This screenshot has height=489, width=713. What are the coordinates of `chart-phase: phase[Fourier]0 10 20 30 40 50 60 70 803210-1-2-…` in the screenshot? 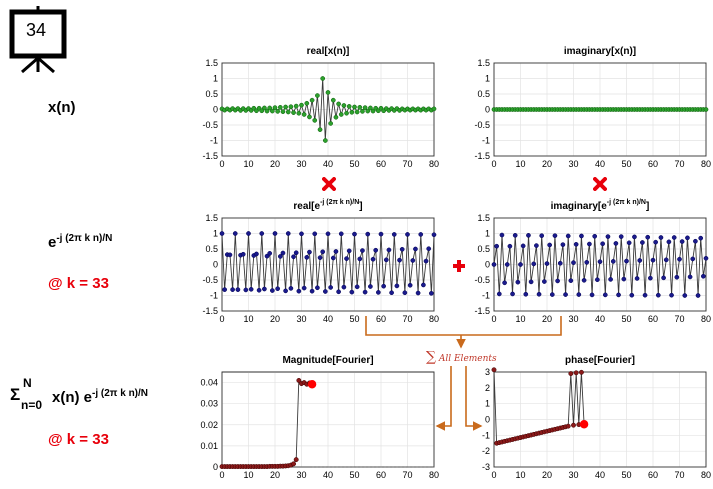 It's located at (596, 417).